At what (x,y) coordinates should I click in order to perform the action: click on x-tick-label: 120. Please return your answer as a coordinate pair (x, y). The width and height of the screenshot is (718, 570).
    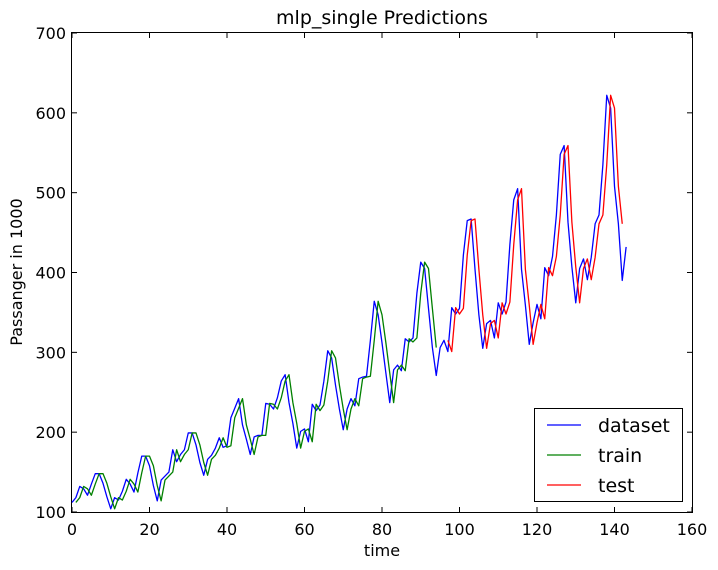
    Looking at the image, I should click on (537, 529).